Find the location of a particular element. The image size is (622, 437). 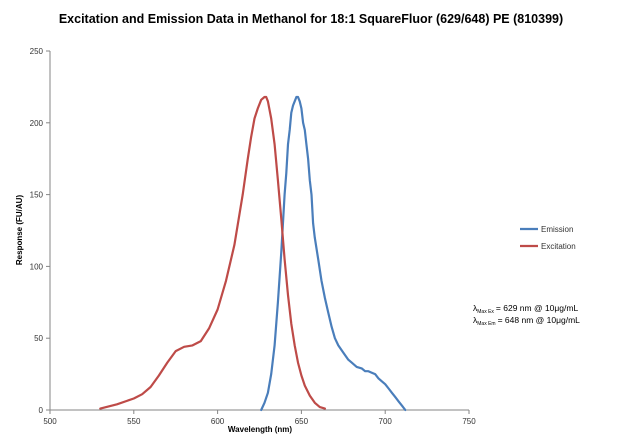

x-tick-label: 550 is located at coordinates (134, 421).